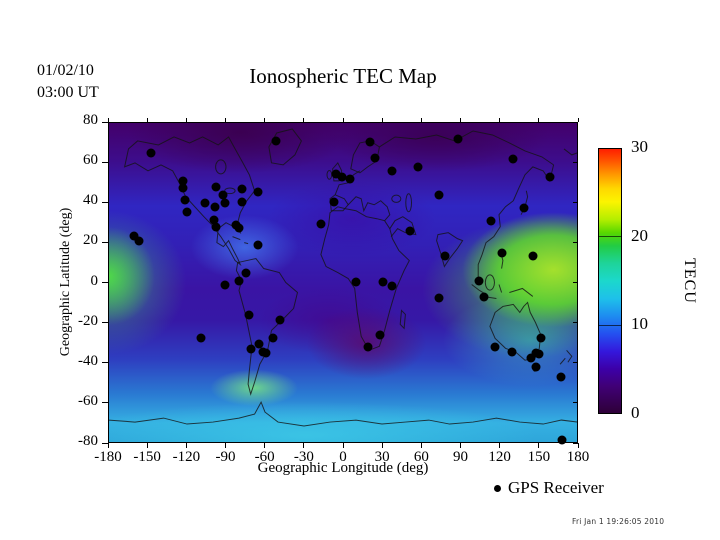  I want to click on coastline-africa, so click(365, 279).